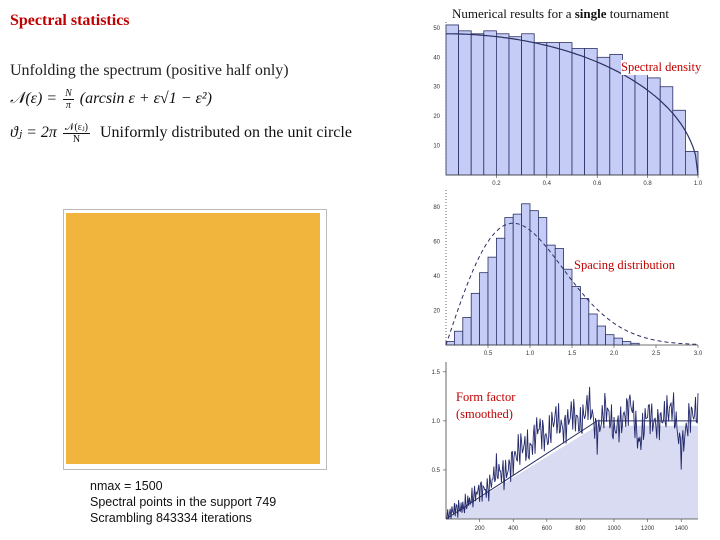 This screenshot has height=540, width=720. I want to click on x-tick-label: 1400, so click(682, 529).